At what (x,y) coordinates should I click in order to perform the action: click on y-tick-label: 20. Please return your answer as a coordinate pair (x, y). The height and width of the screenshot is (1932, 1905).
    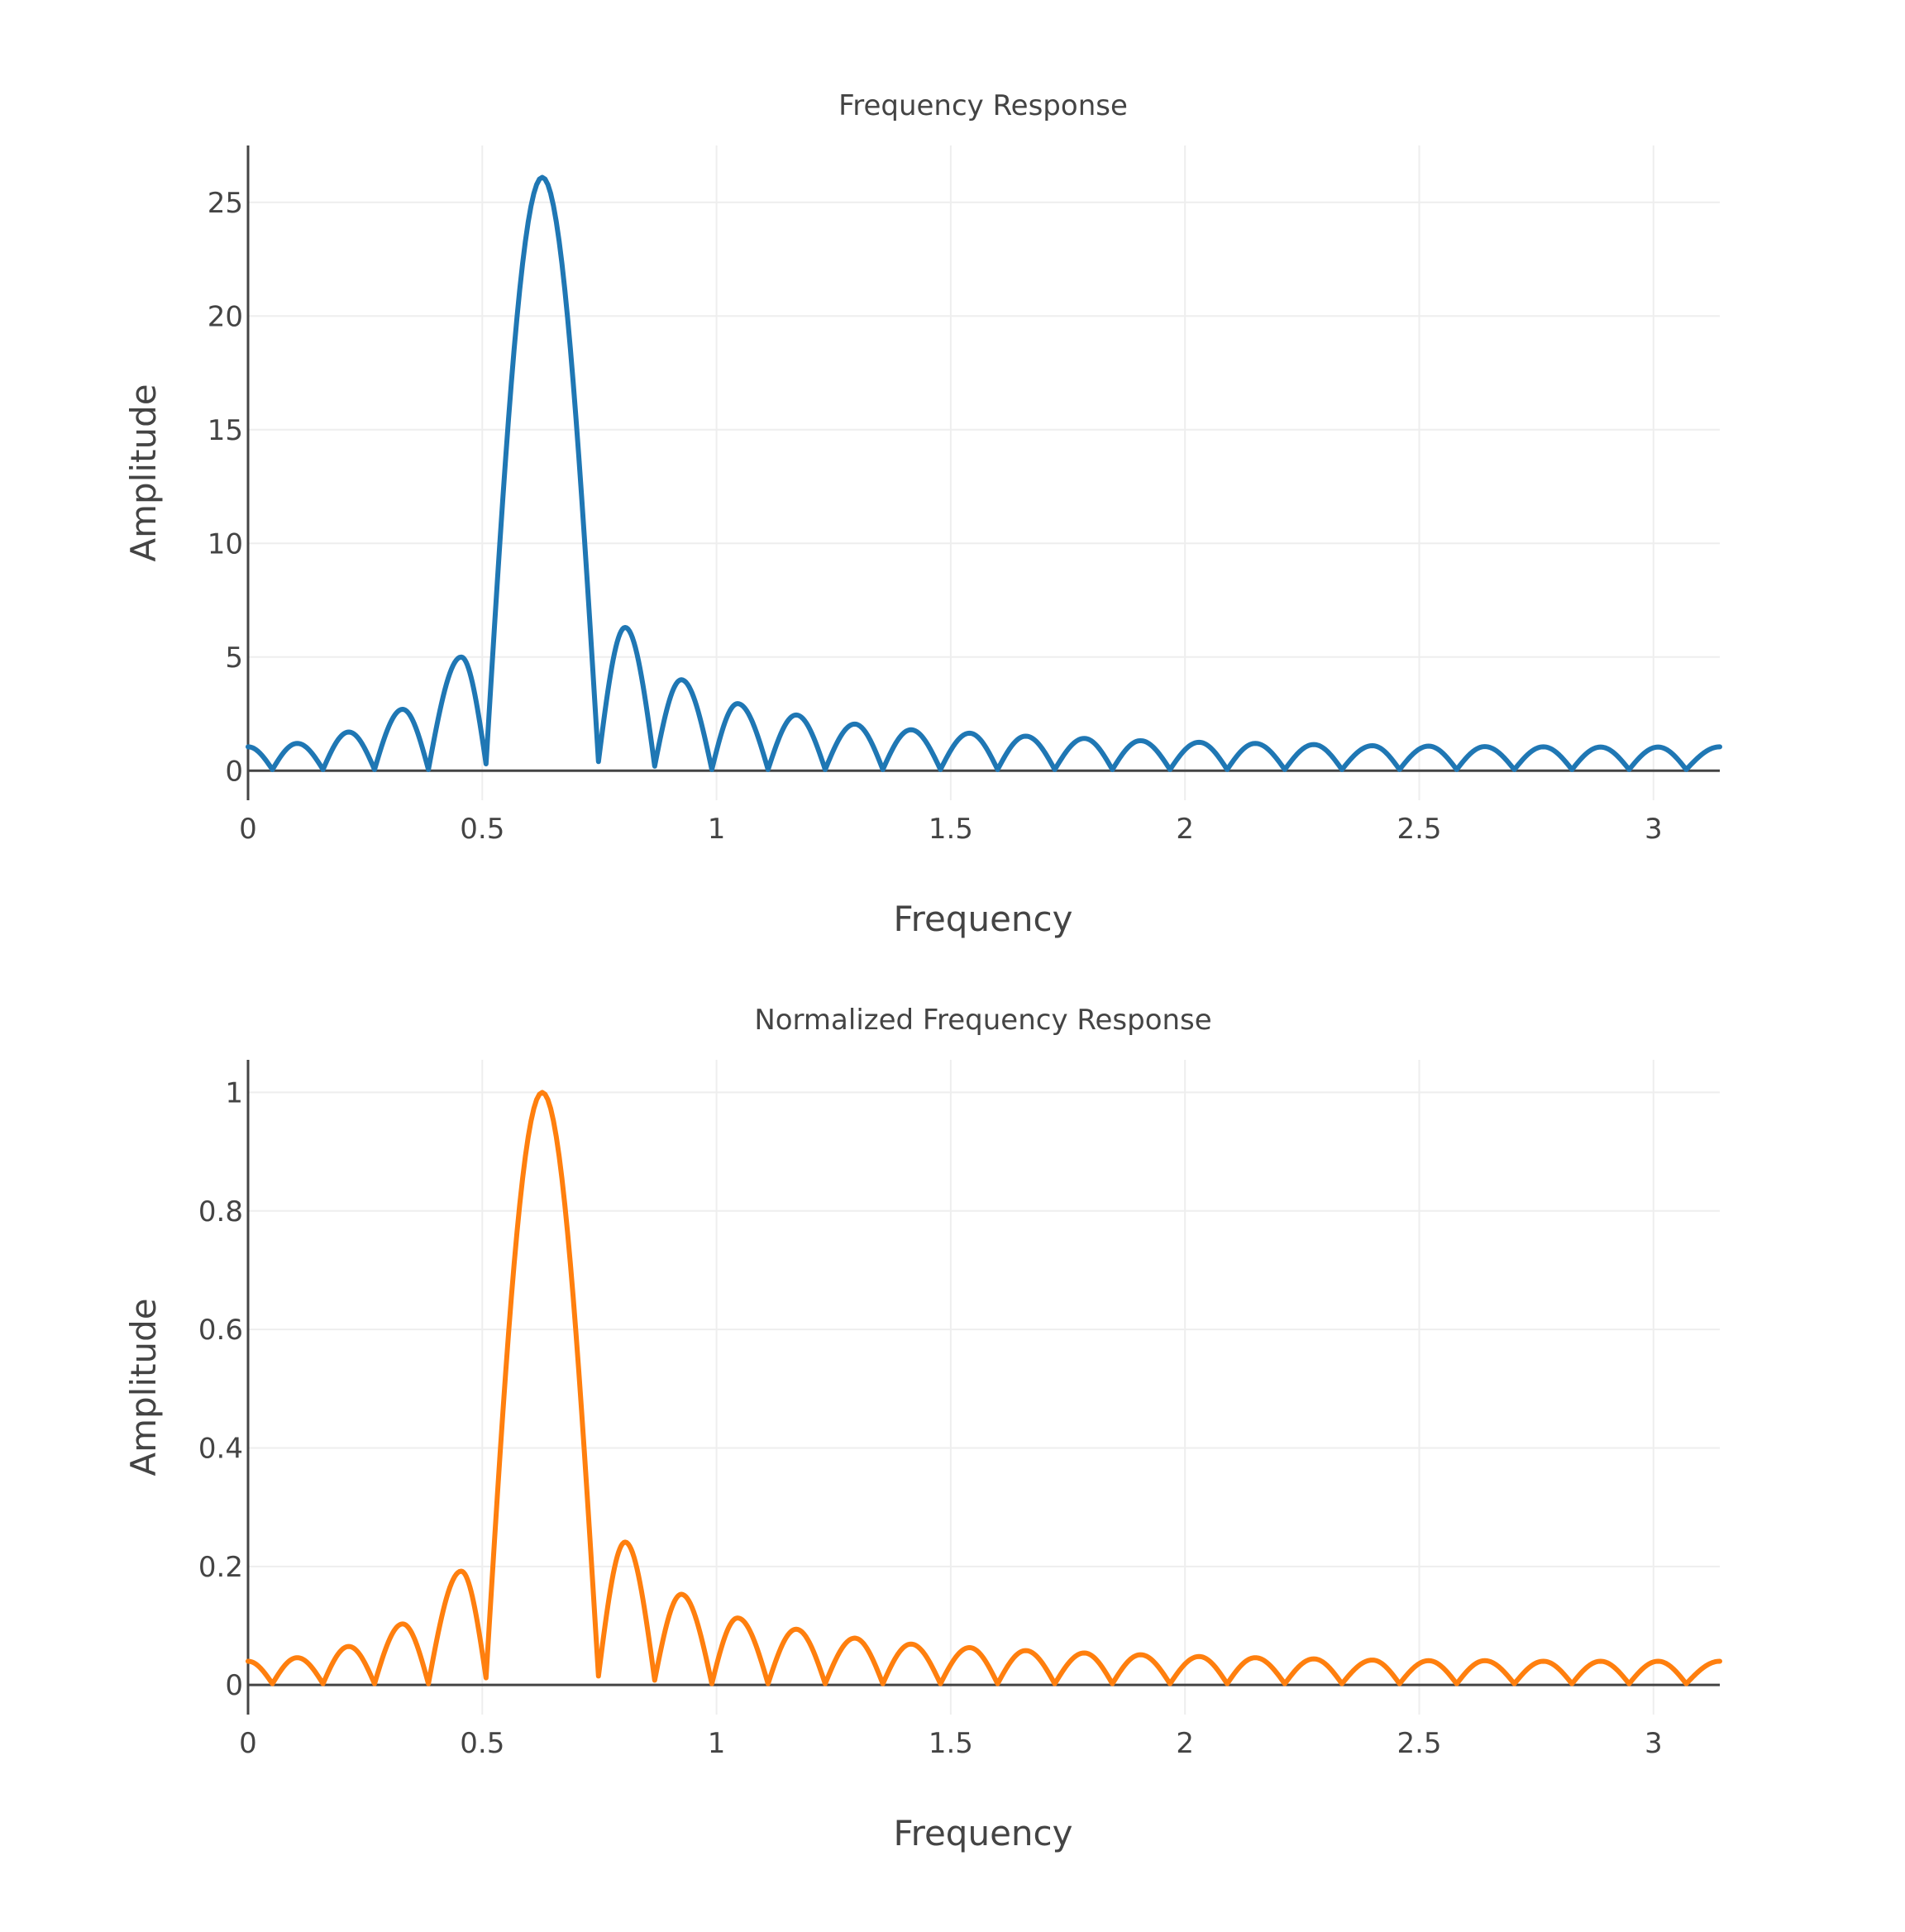
    Looking at the image, I should click on (225, 316).